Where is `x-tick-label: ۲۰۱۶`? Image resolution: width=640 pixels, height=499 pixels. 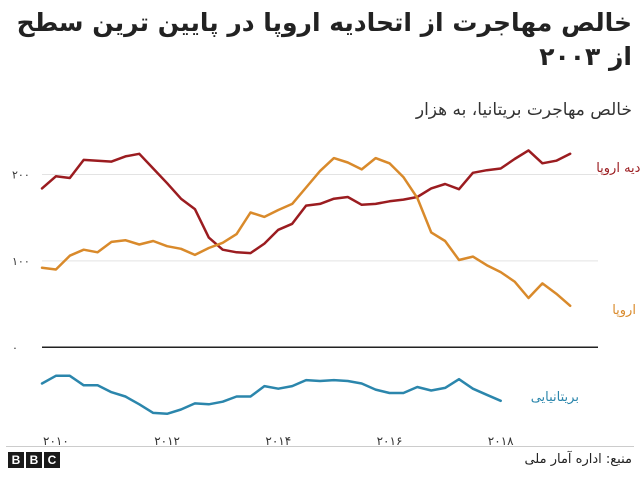 x-tick-label: ۲۰۱۶ is located at coordinates (390, 441).